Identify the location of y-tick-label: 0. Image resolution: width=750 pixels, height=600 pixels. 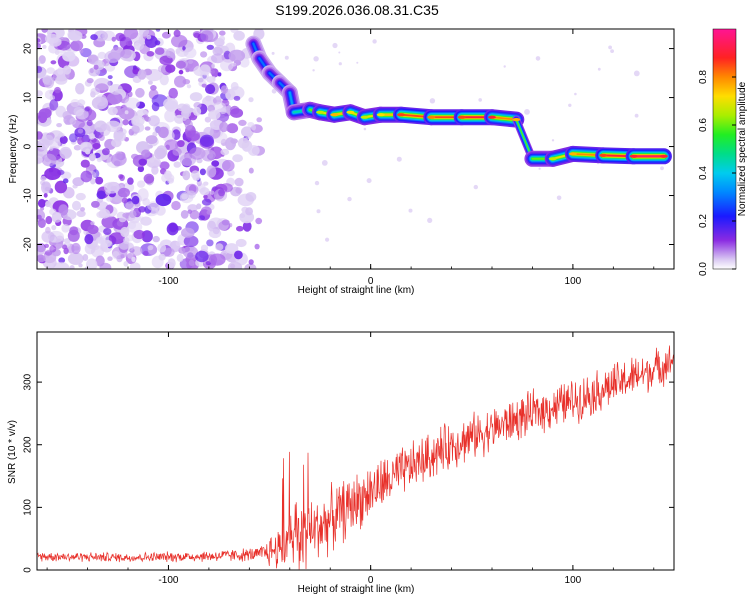
(28, 146).